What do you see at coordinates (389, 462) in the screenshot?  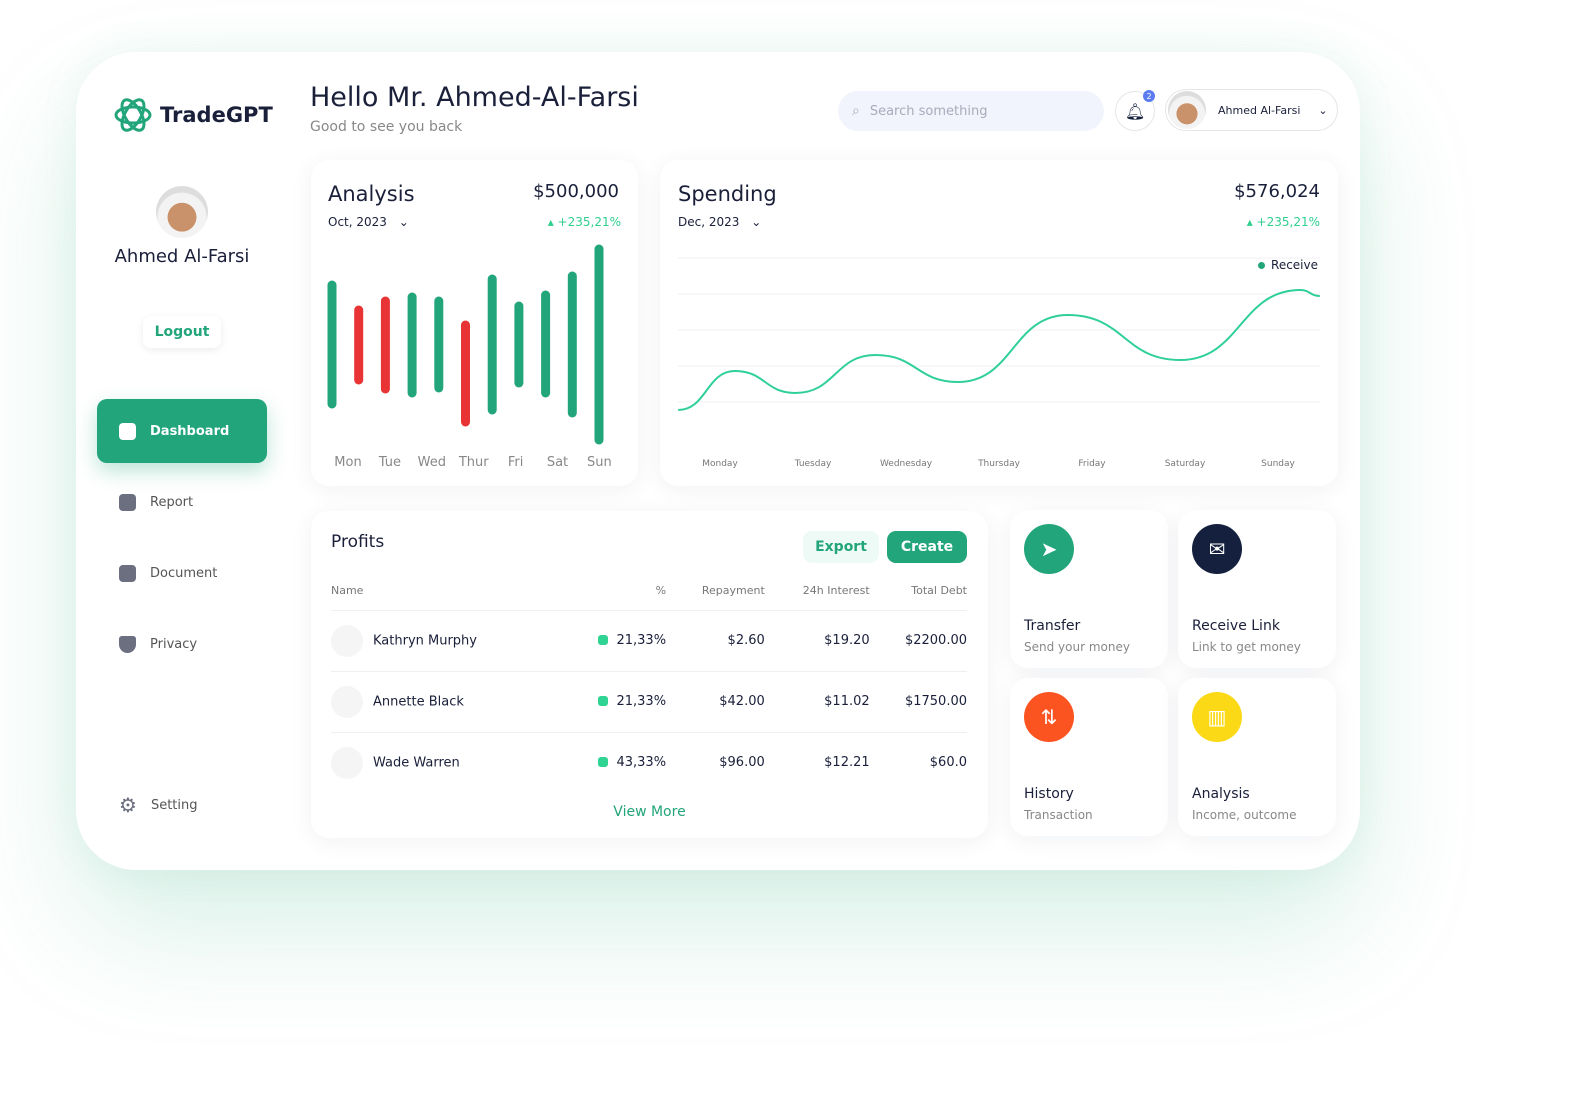 I see `x-tick-label: Tue` at bounding box center [389, 462].